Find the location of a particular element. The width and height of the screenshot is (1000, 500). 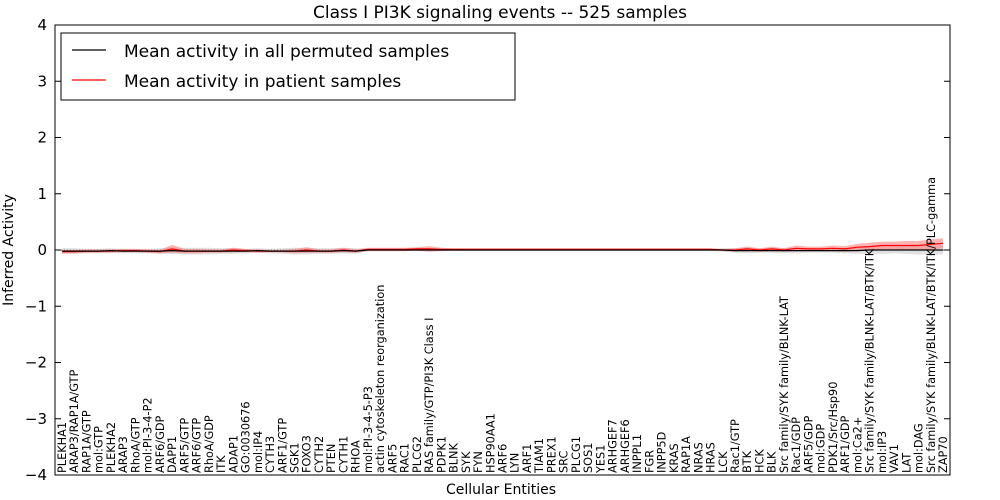

x-tick-label: CYTH3 is located at coordinates (270, 454).